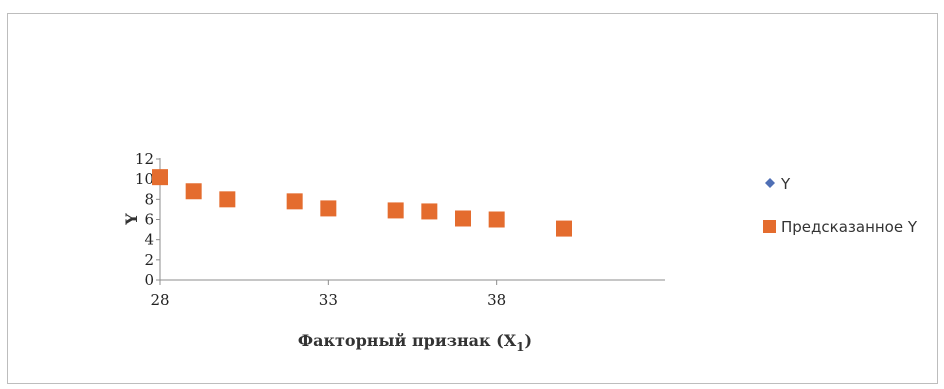  I want to click on x-tick-label: 38, so click(496, 300).